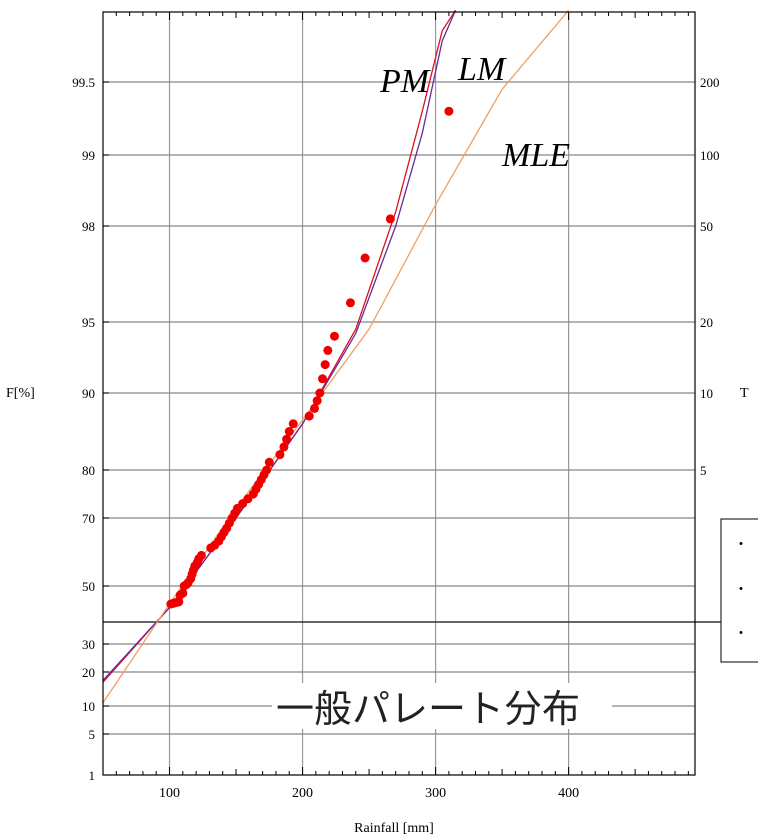  What do you see at coordinates (88, 226) in the screenshot?
I see `y-tick-label-left: 98` at bounding box center [88, 226].